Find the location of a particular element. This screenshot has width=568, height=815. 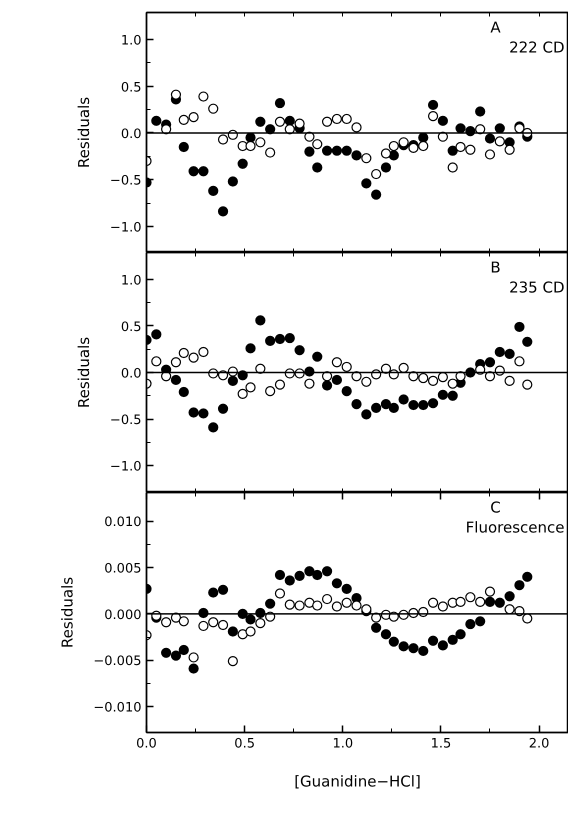

annotation: A is located at coordinates (496, 27).